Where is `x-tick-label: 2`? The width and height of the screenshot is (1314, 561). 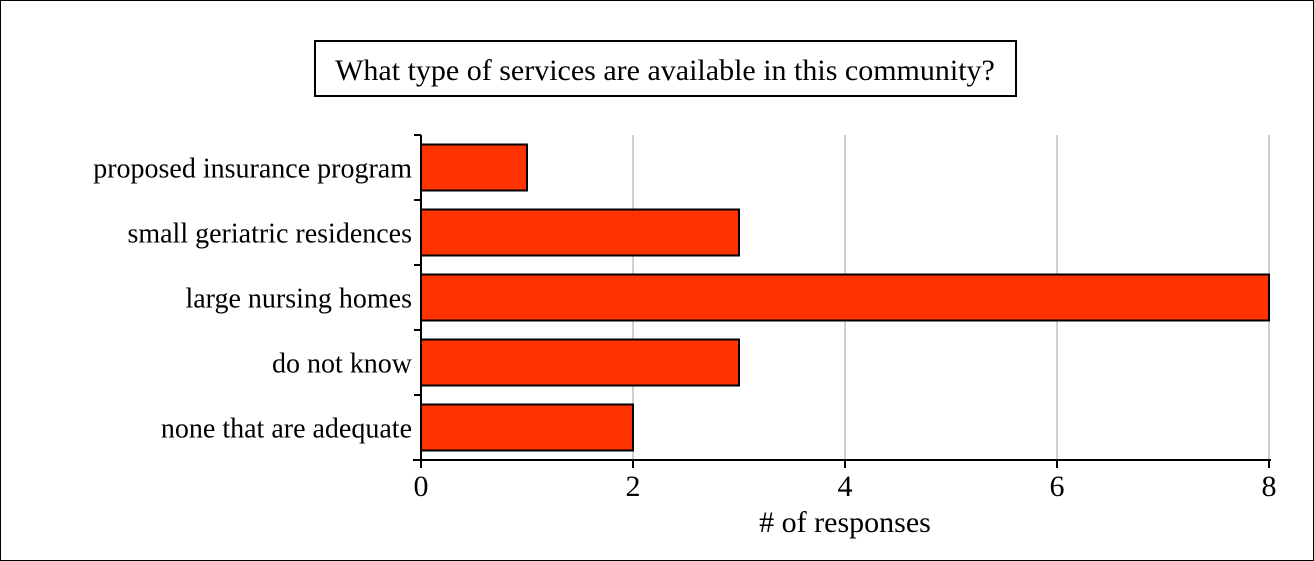
x-tick-label: 2 is located at coordinates (633, 486).